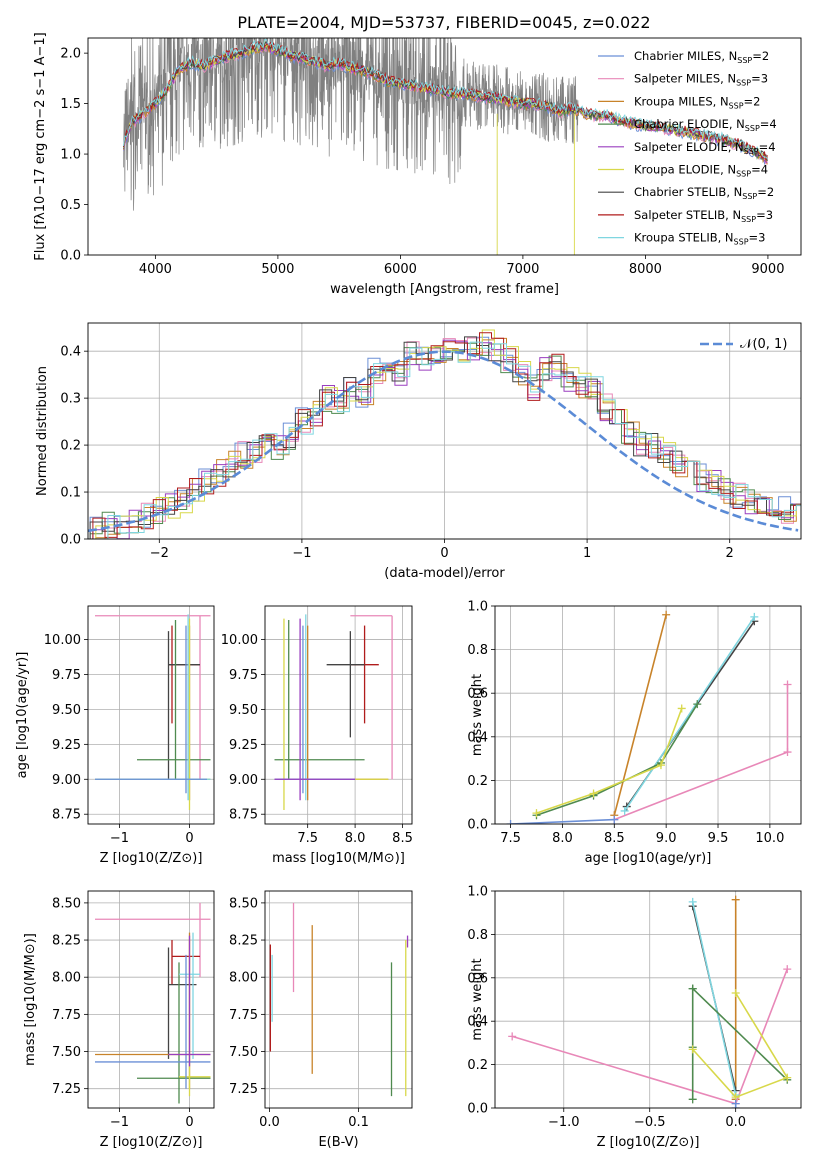 This screenshot has width=819, height=1170. What do you see at coordinates (701, 171) in the screenshot?
I see `legend-label: Kroupa ELODIE, NSSP=4` at bounding box center [701, 171].